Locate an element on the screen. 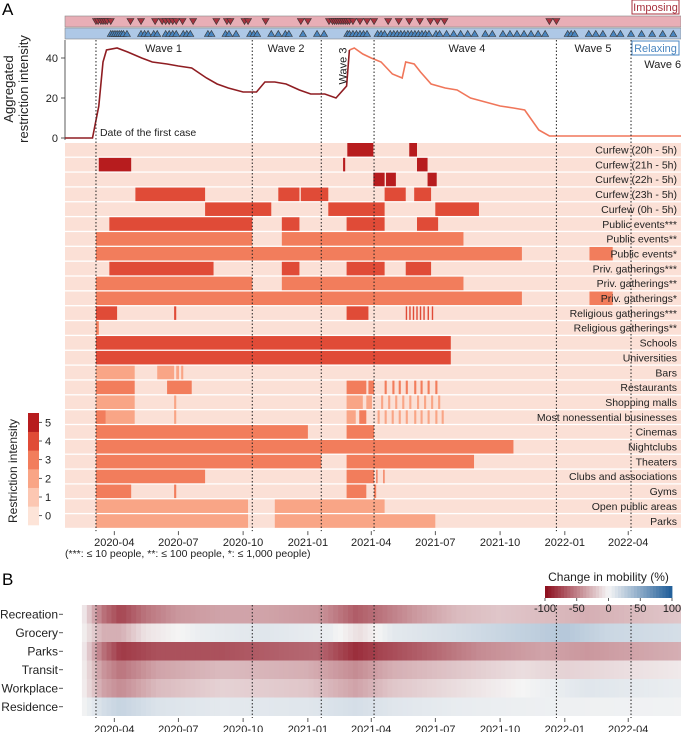 Image resolution: width=681 pixels, height=732 pixels. mobility-colorbar-tick-label: 50 is located at coordinates (640, 609).